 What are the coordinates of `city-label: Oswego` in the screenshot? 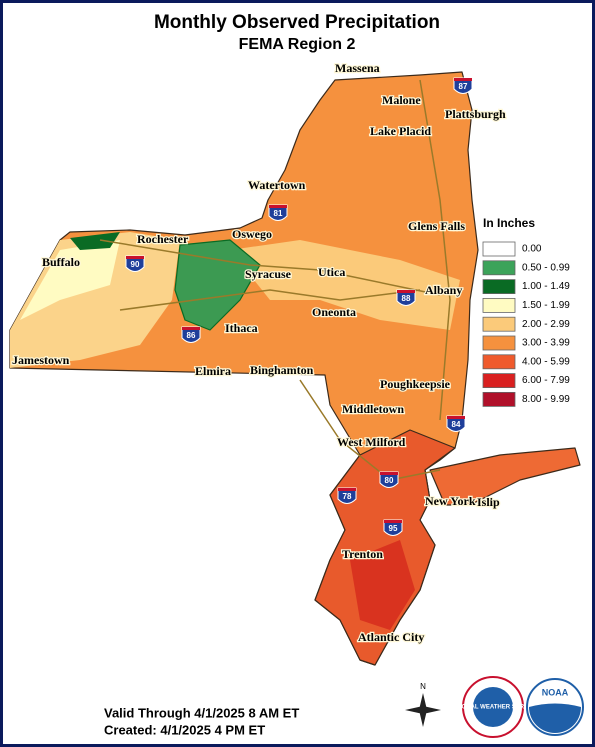 It's located at (252, 234).